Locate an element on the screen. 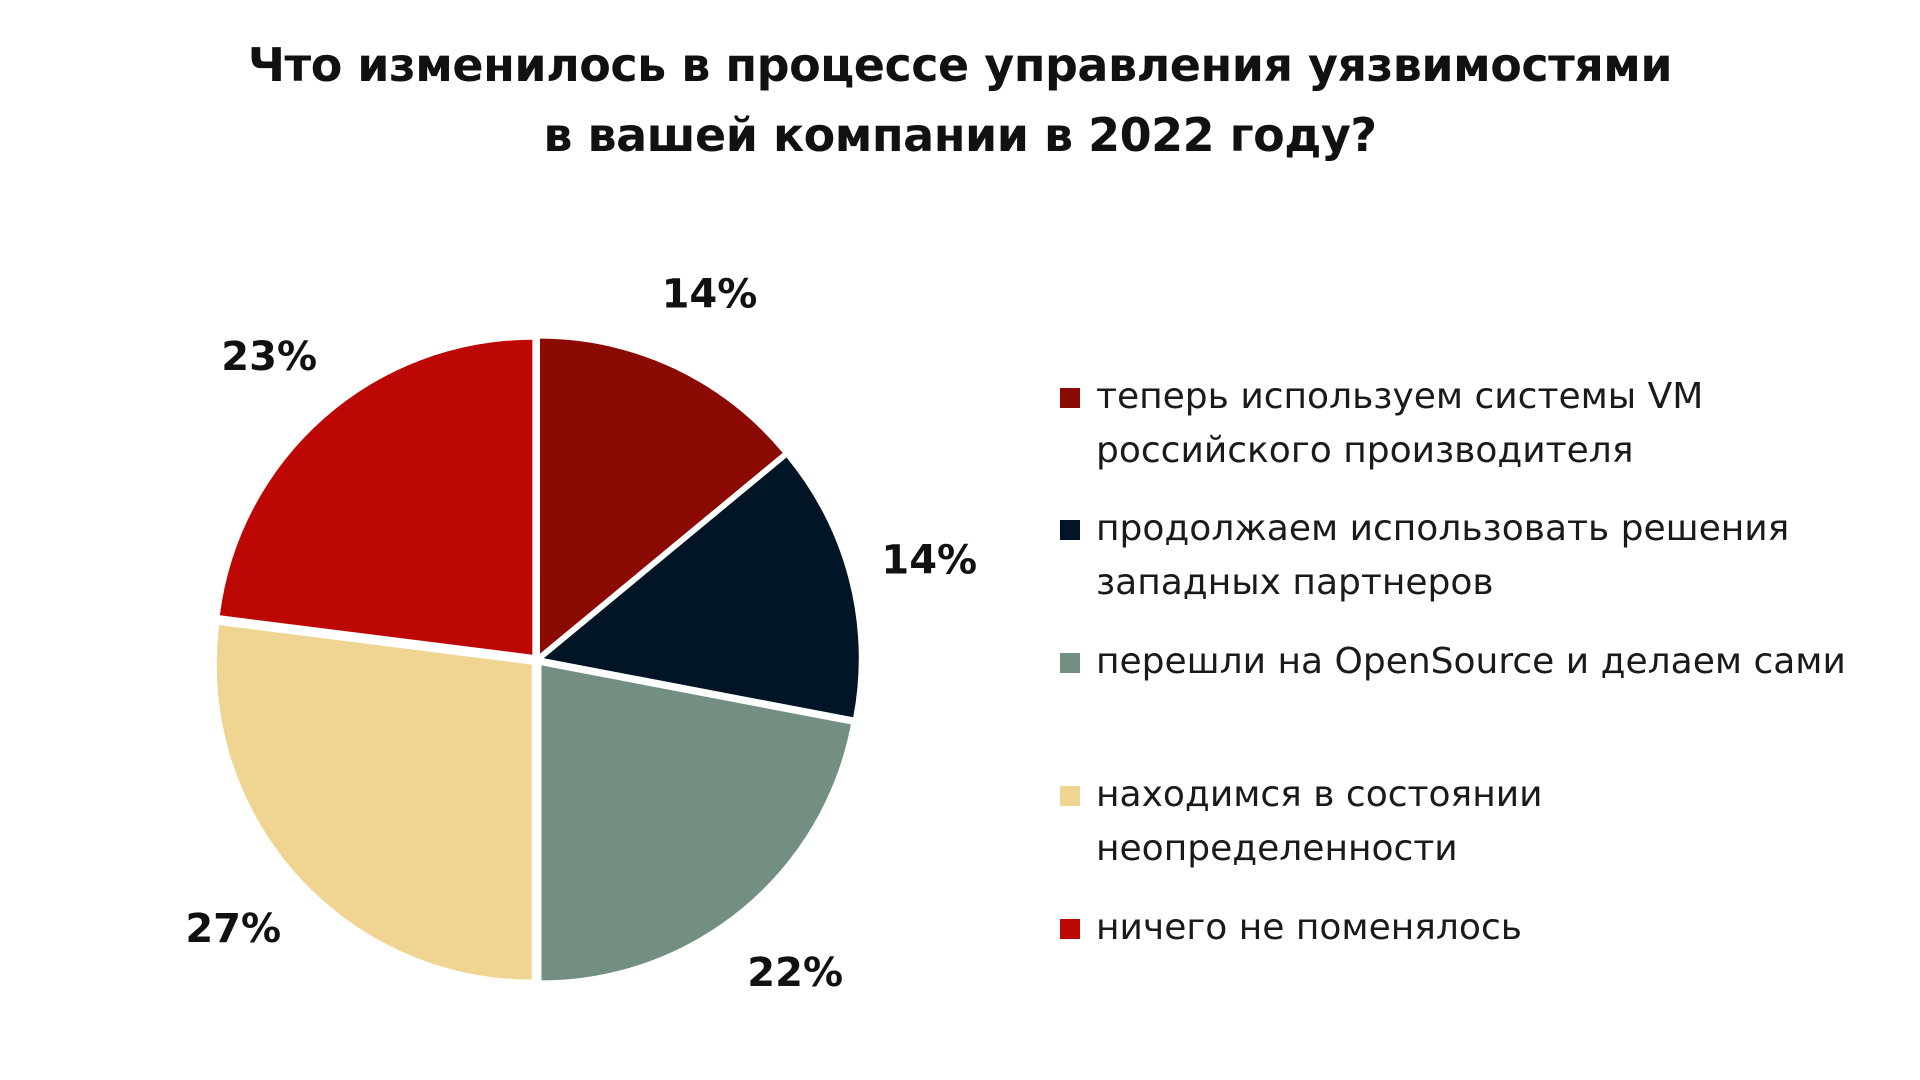  pie-label-4: 27% is located at coordinates (233, 929).